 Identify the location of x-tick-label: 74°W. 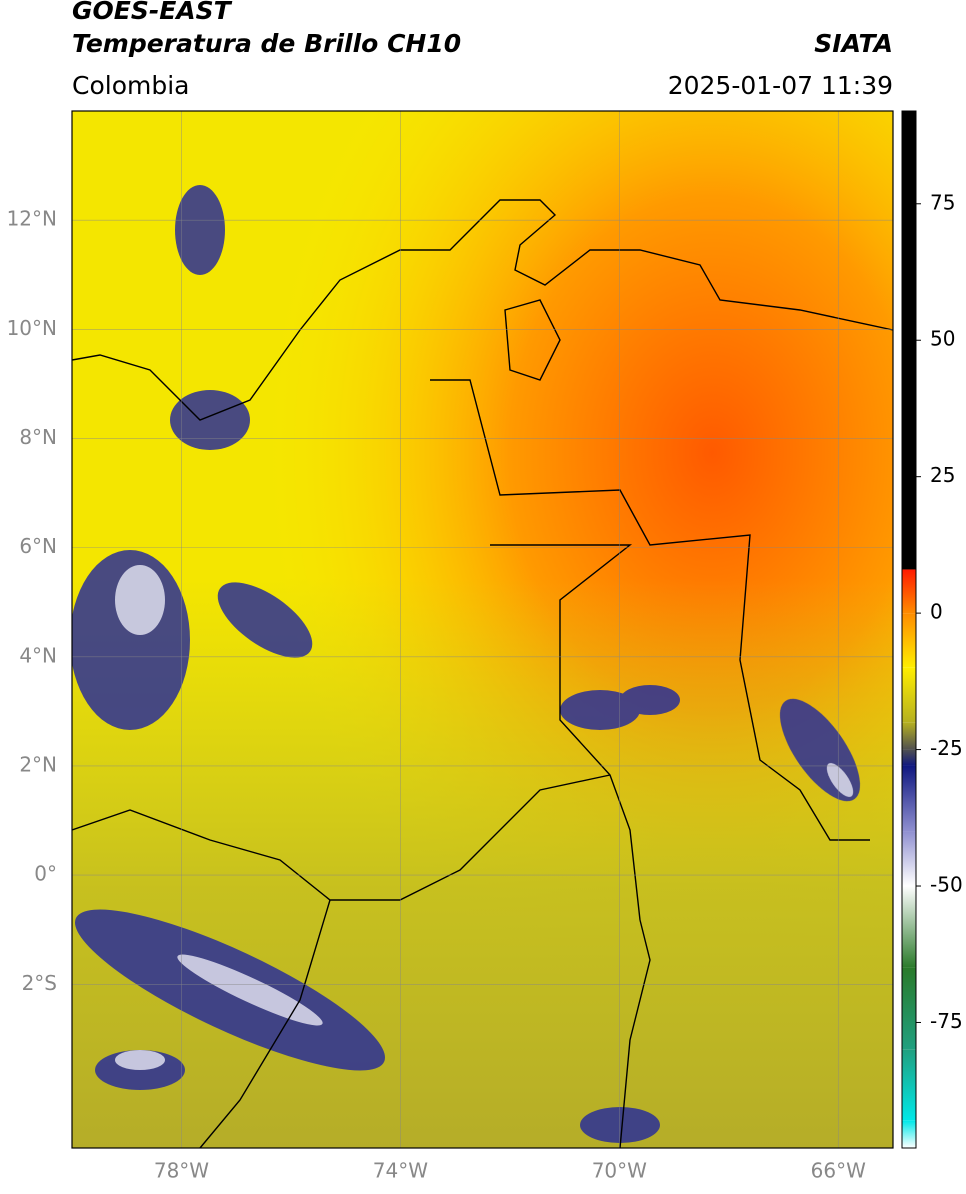
(400, 1171).